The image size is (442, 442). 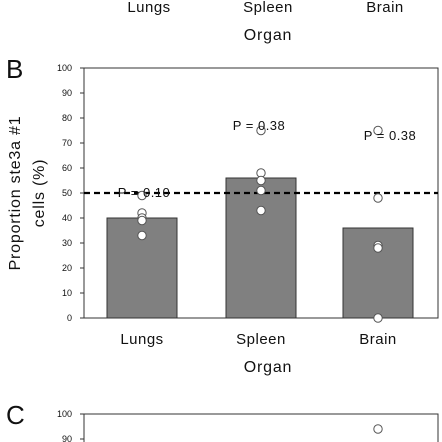 What do you see at coordinates (15, 193) in the screenshot?
I see `y-axis-title-line-1: Proportion ste3a #1` at bounding box center [15, 193].